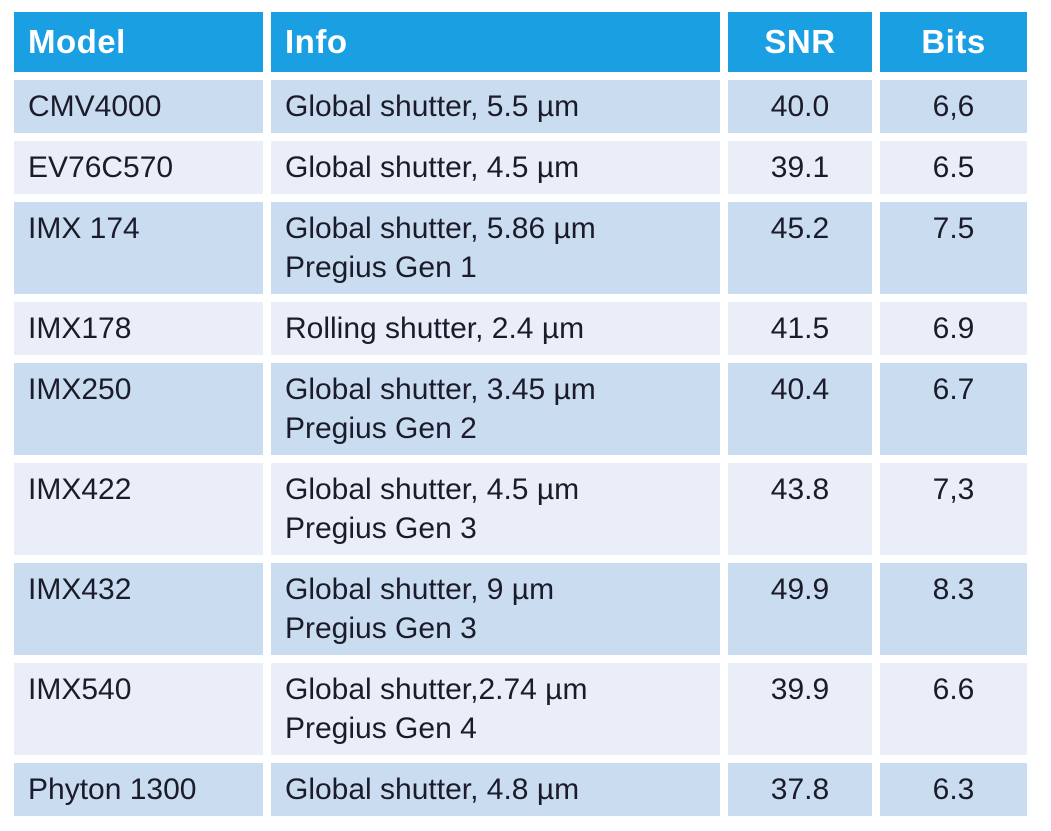 The height and width of the screenshot is (831, 1051). Describe the element at coordinates (138, 709) in the screenshot. I see `model-cell: IMX540` at that location.